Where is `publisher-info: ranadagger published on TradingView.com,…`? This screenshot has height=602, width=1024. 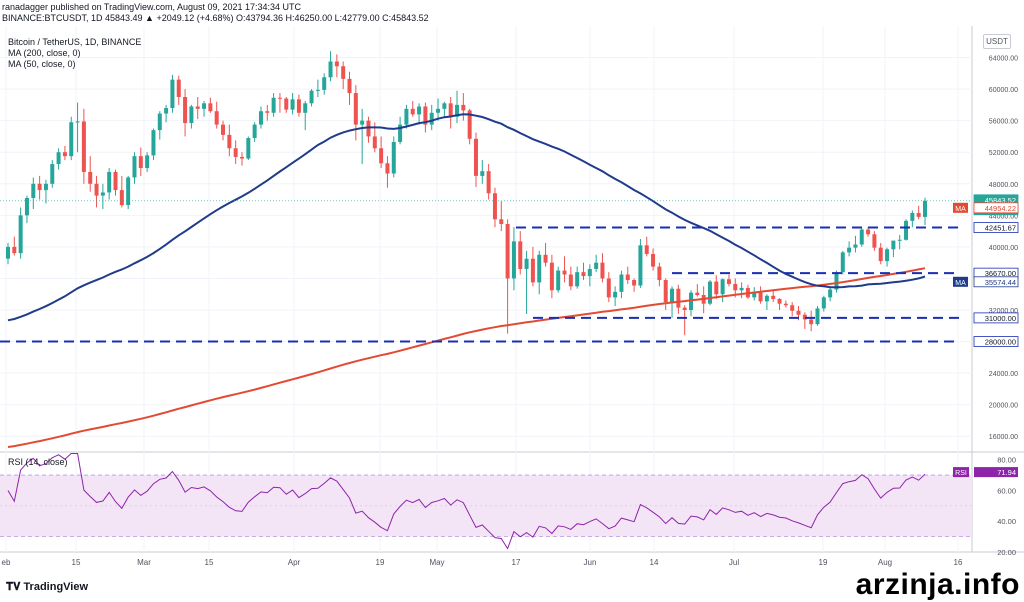
publisher-info: ranadagger published on TradingView.com,… is located at coordinates (152, 7).